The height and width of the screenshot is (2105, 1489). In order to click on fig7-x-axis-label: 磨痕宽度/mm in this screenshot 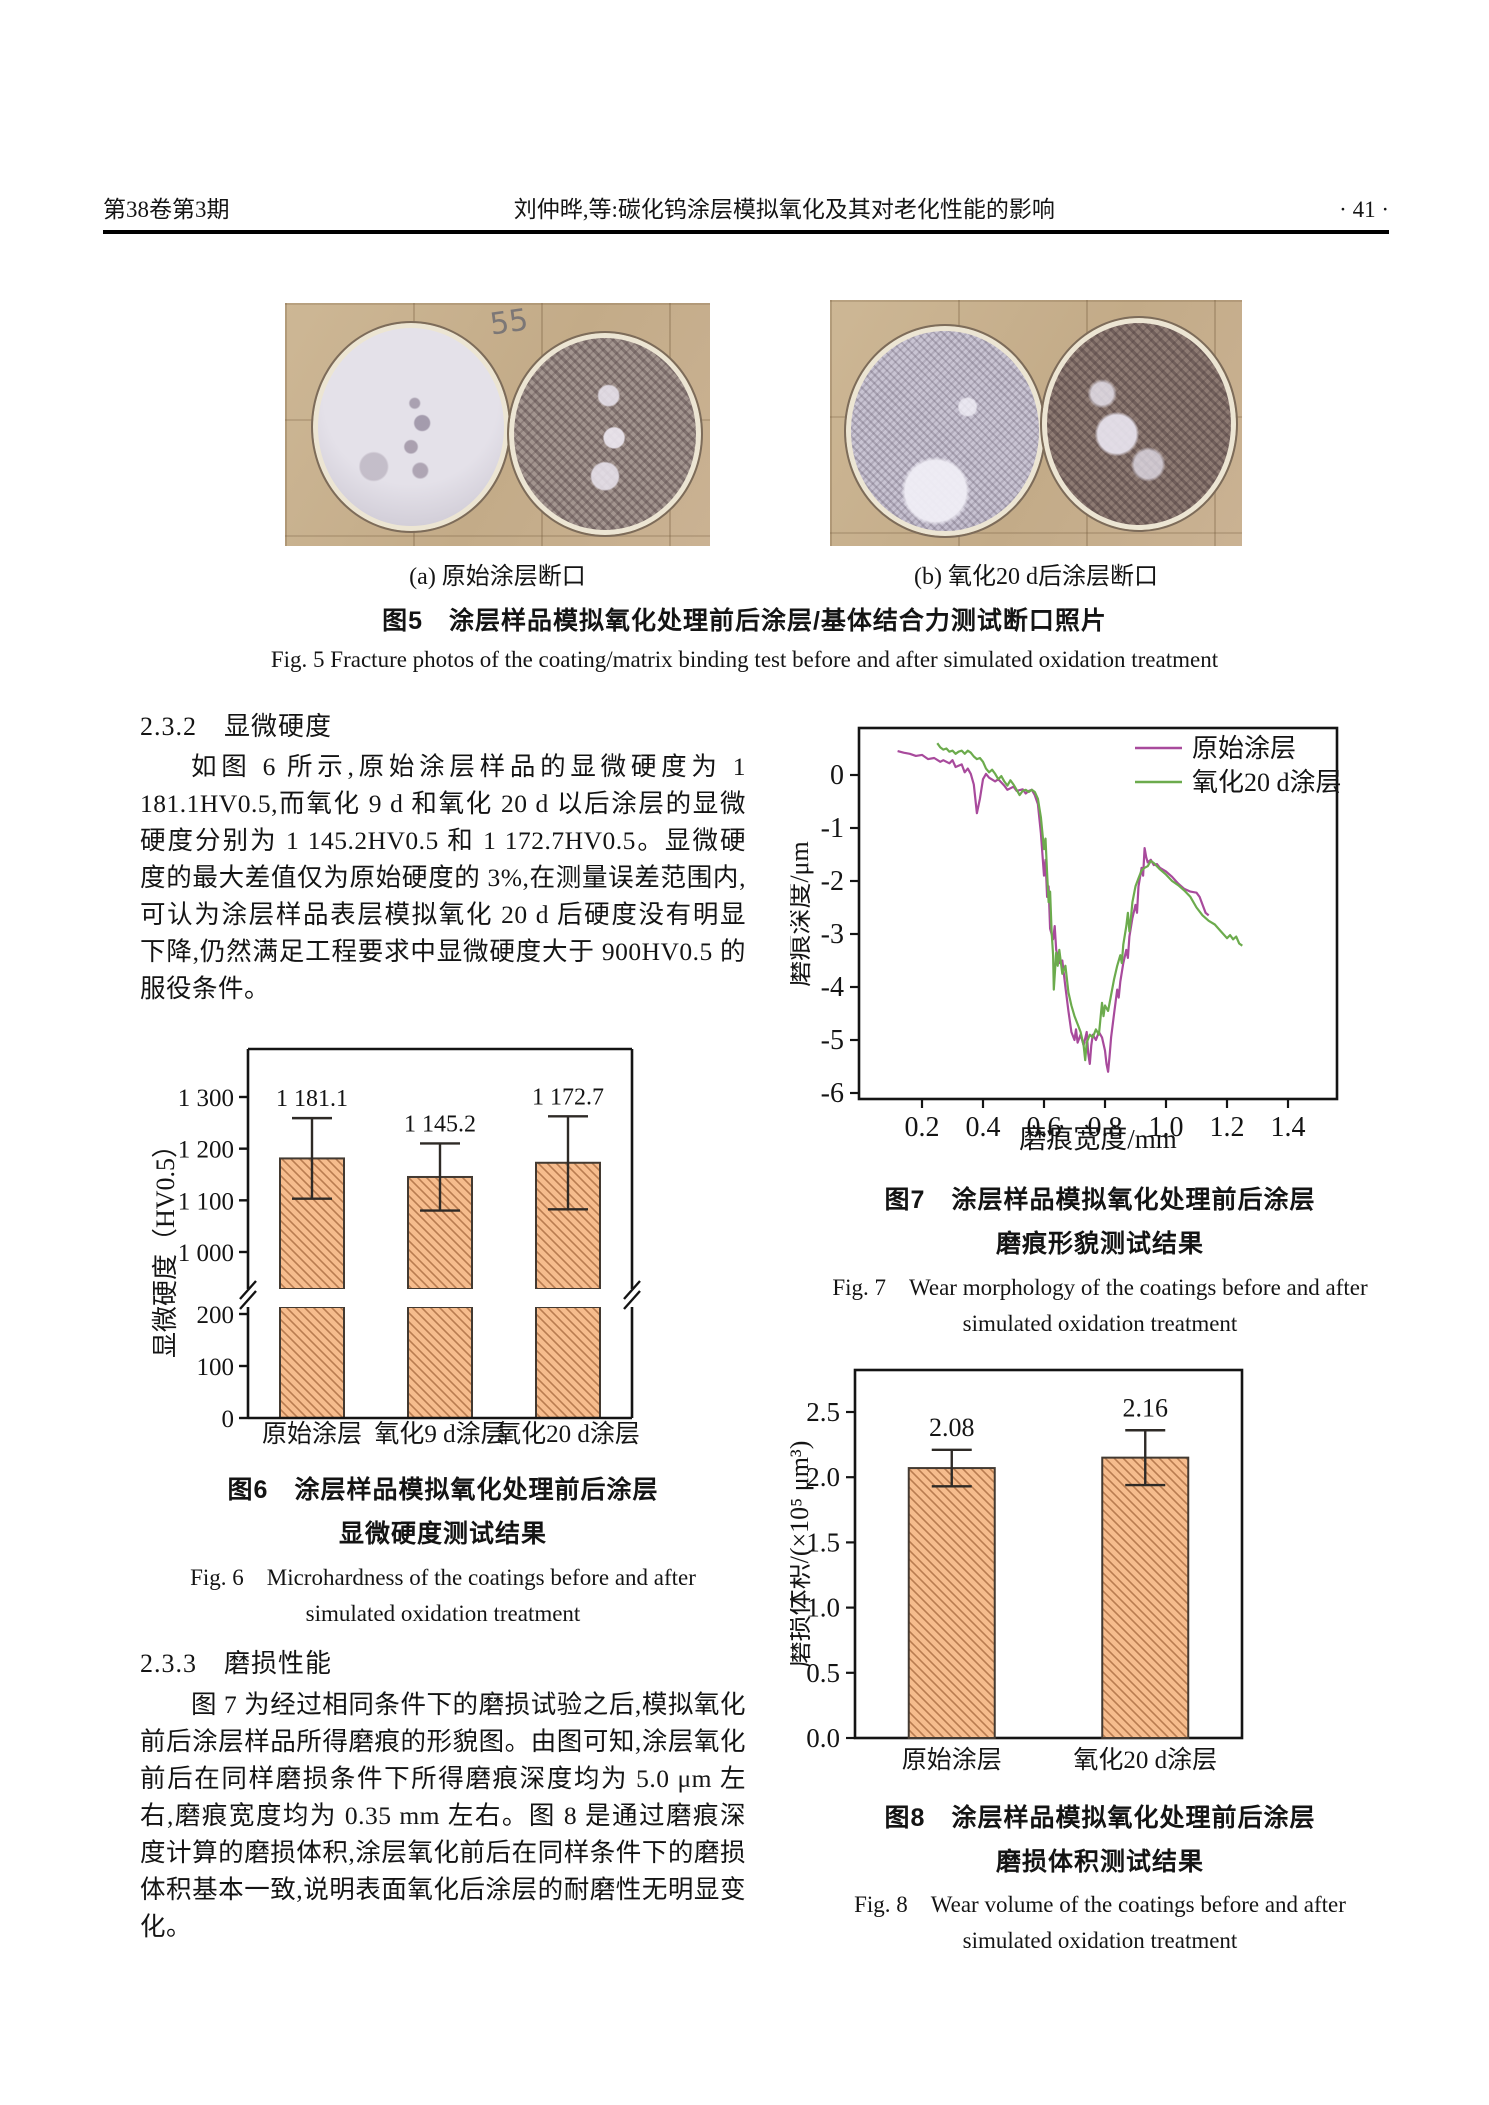, I will do `click(1098, 1139)`.